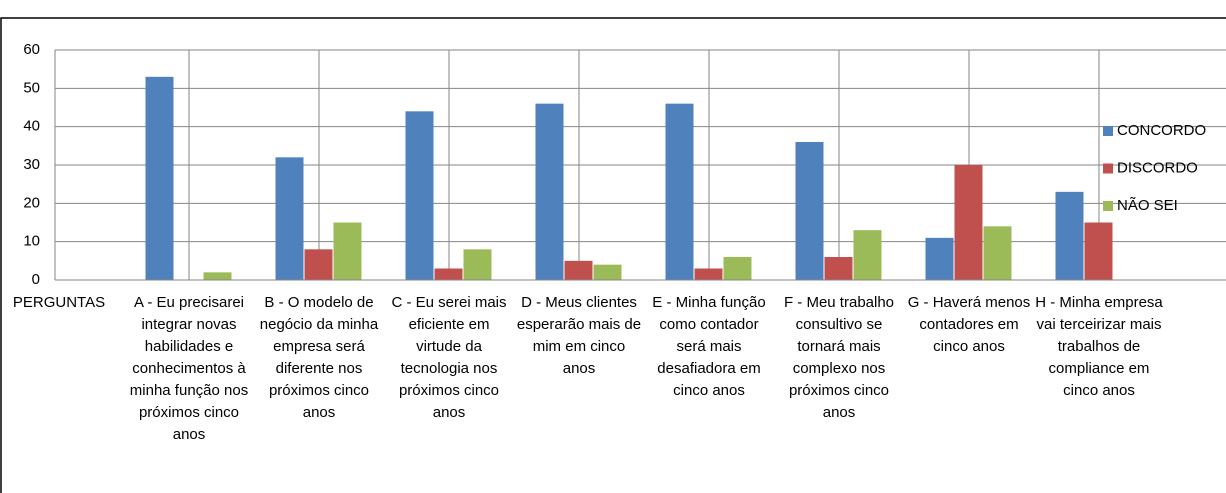  Describe the element at coordinates (1157, 167) in the screenshot. I see `legend-label: DISCORDO` at that location.